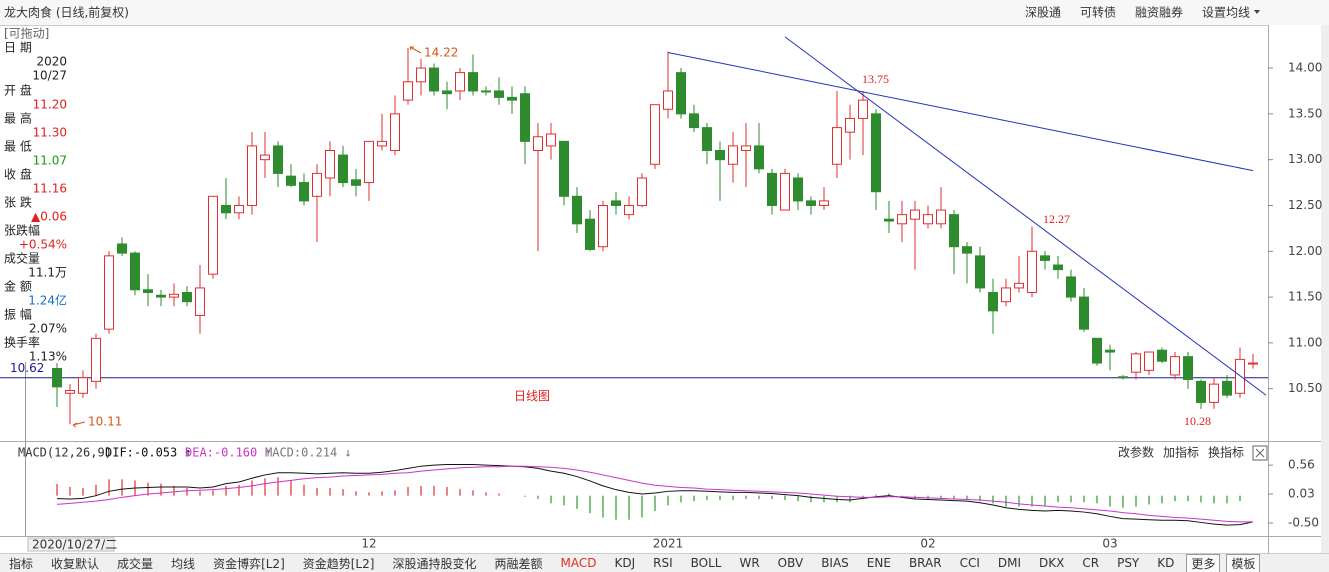 This screenshot has height=572, width=1329. What do you see at coordinates (1305, 205) in the screenshot?
I see `y-tick-label: 12.50` at bounding box center [1305, 205].